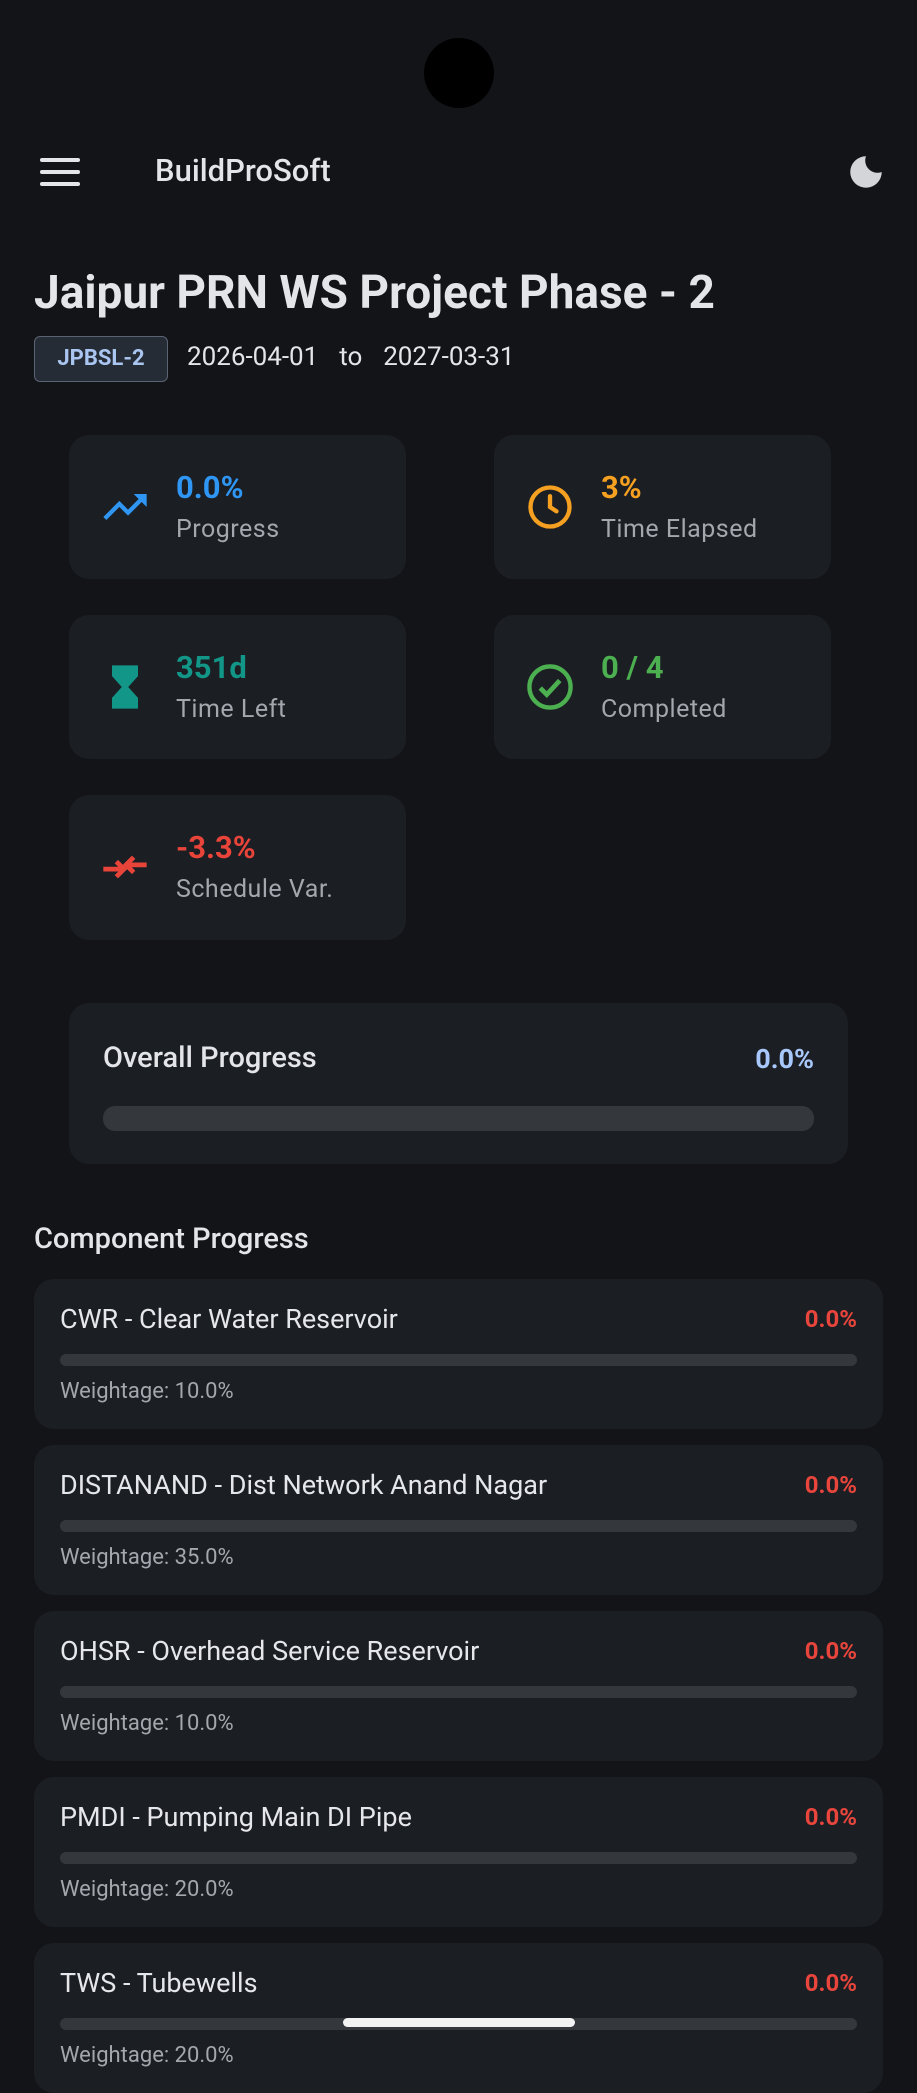 The image size is (917, 2093). Describe the element at coordinates (237, 867) in the screenshot. I see `stat-card: -3.3% Schedule Var.` at that location.